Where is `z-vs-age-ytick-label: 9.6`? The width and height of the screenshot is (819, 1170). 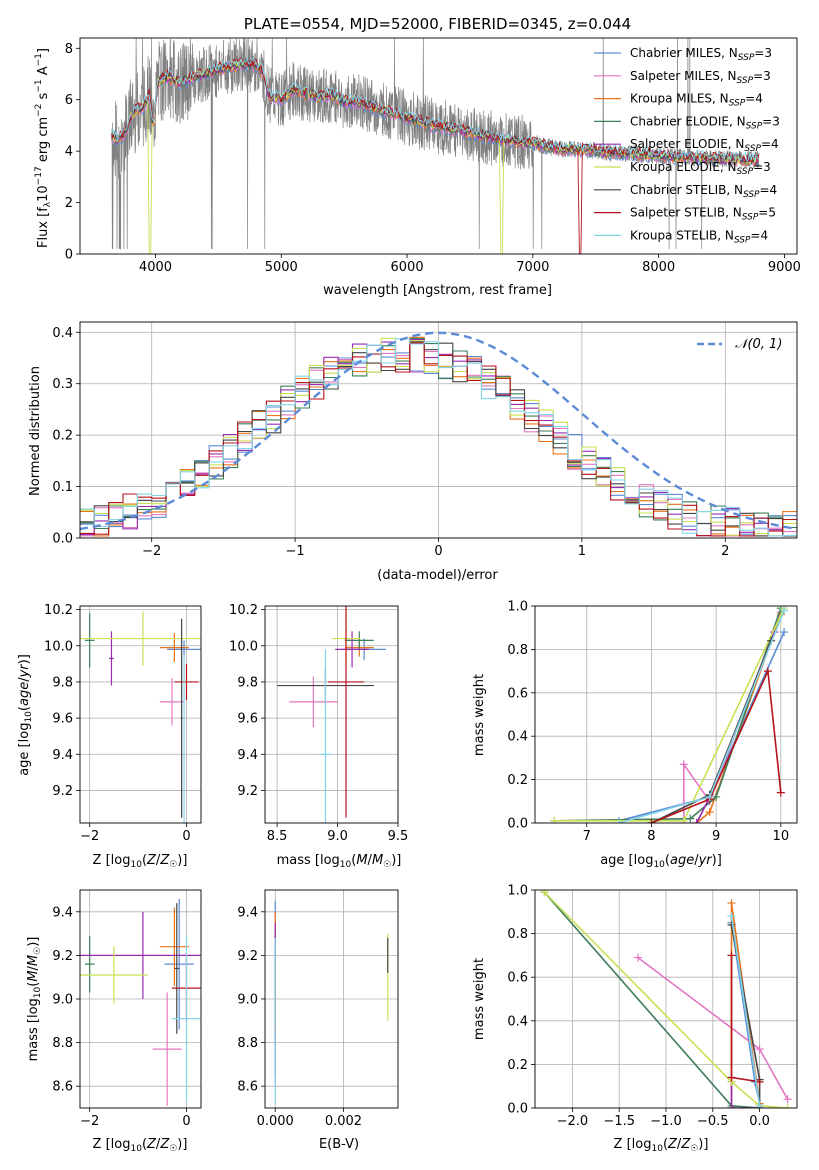 z-vs-age-ytick-label: 9.6 is located at coordinates (62, 719).